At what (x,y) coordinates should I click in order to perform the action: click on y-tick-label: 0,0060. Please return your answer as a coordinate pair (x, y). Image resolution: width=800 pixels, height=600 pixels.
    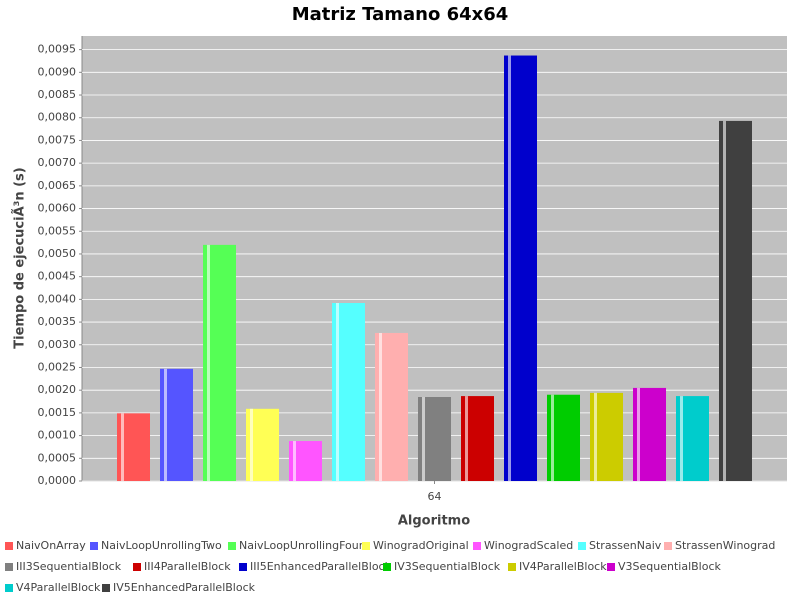
    Looking at the image, I should click on (57, 208).